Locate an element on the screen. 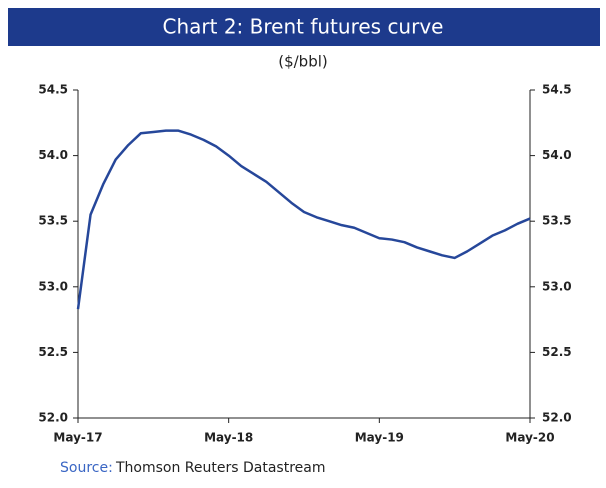 The height and width of the screenshot is (488, 606). x-tick-label: May-20 is located at coordinates (529, 438).